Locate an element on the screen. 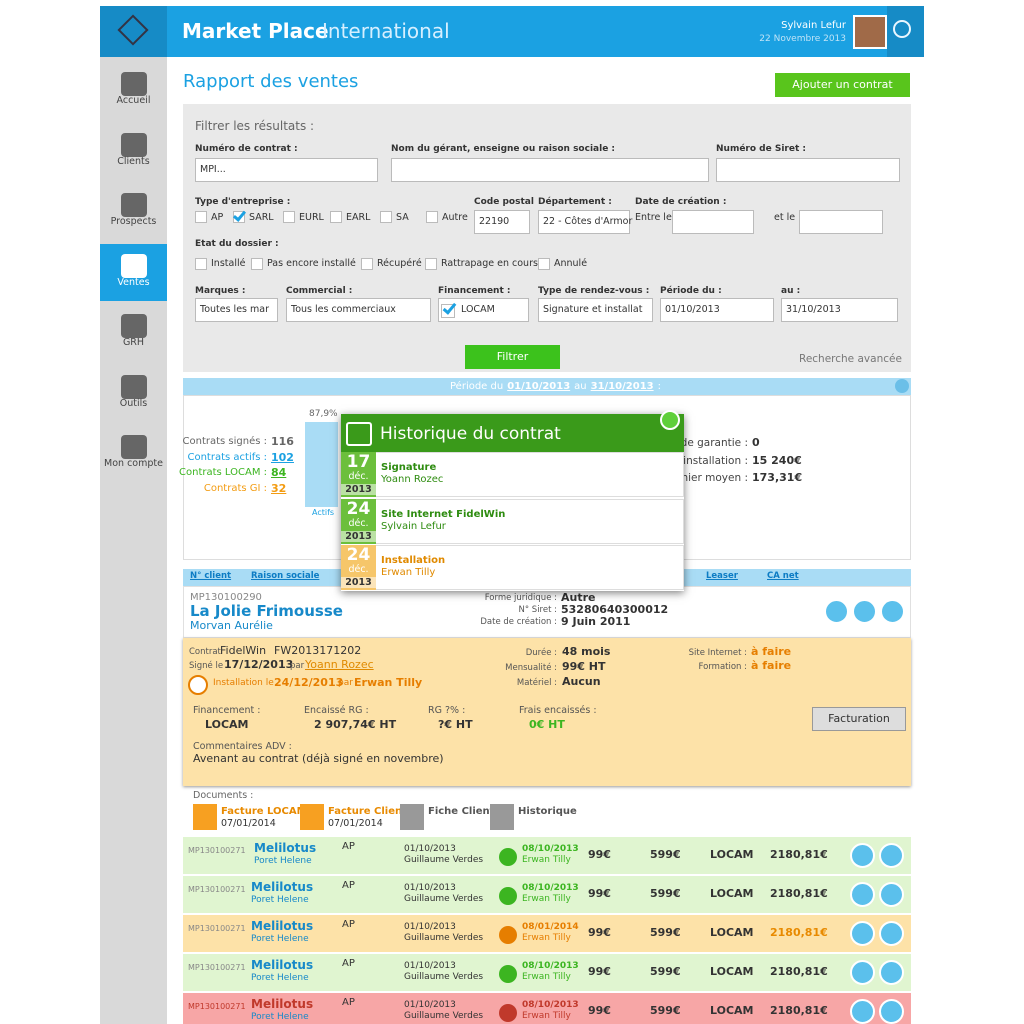  type-option: EURL is located at coordinates (311, 217).